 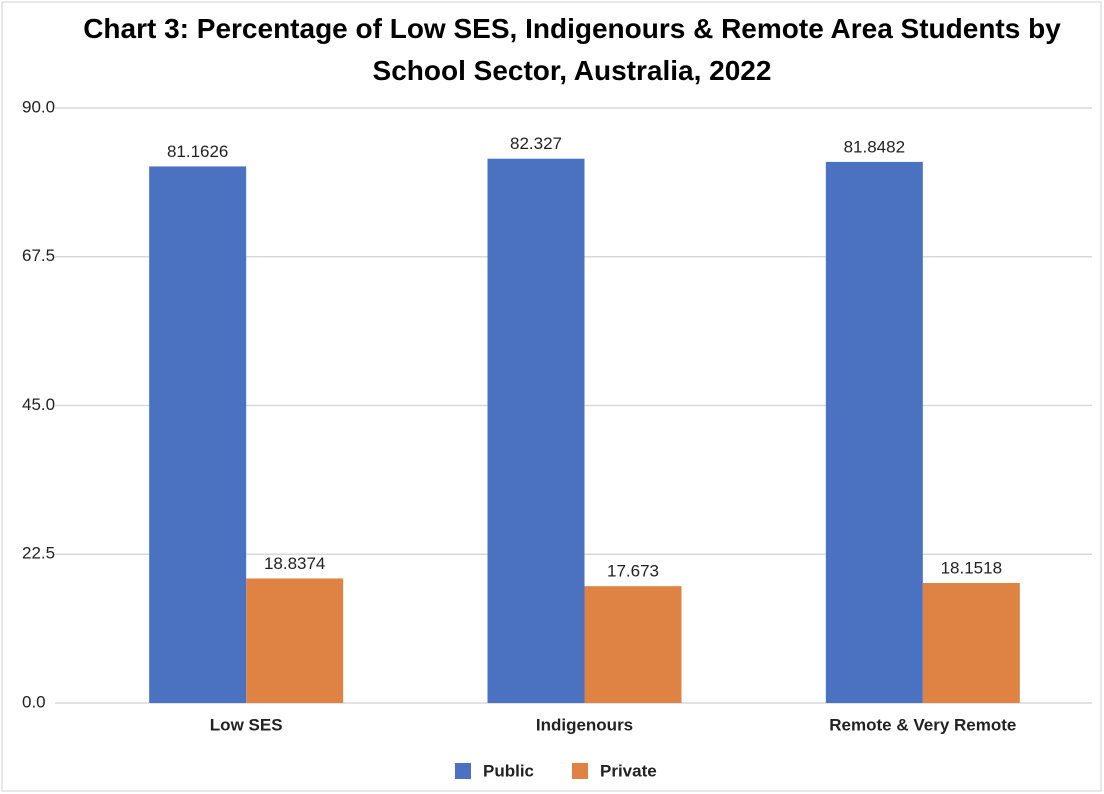 I want to click on legend-label: Private, so click(x=628, y=770).